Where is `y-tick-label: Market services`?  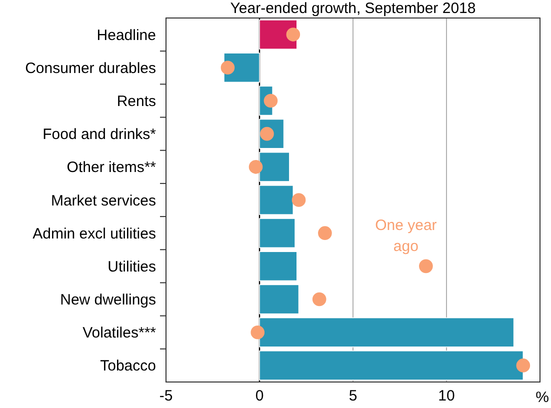
y-tick-label: Market services is located at coordinates (103, 201).